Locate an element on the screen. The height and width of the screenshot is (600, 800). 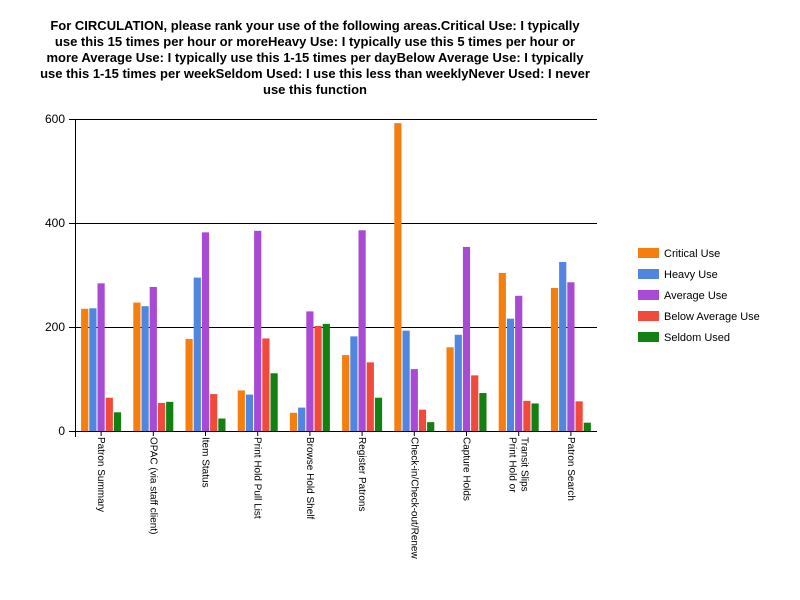
x-category-label: Patron Search is located at coordinates (570, 469).